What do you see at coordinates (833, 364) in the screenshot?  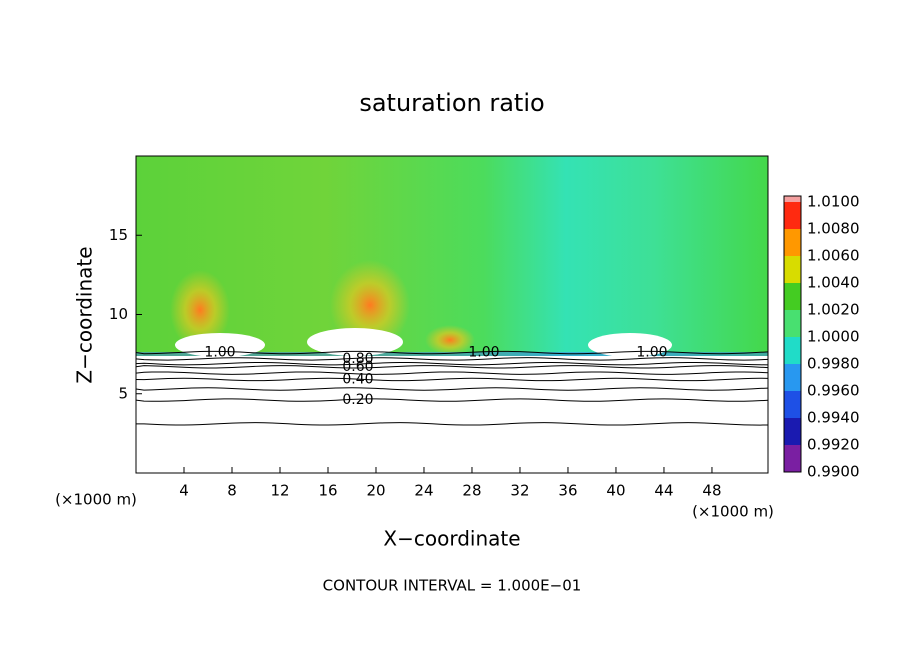 I see `colorbar-label: 0.9980` at bounding box center [833, 364].